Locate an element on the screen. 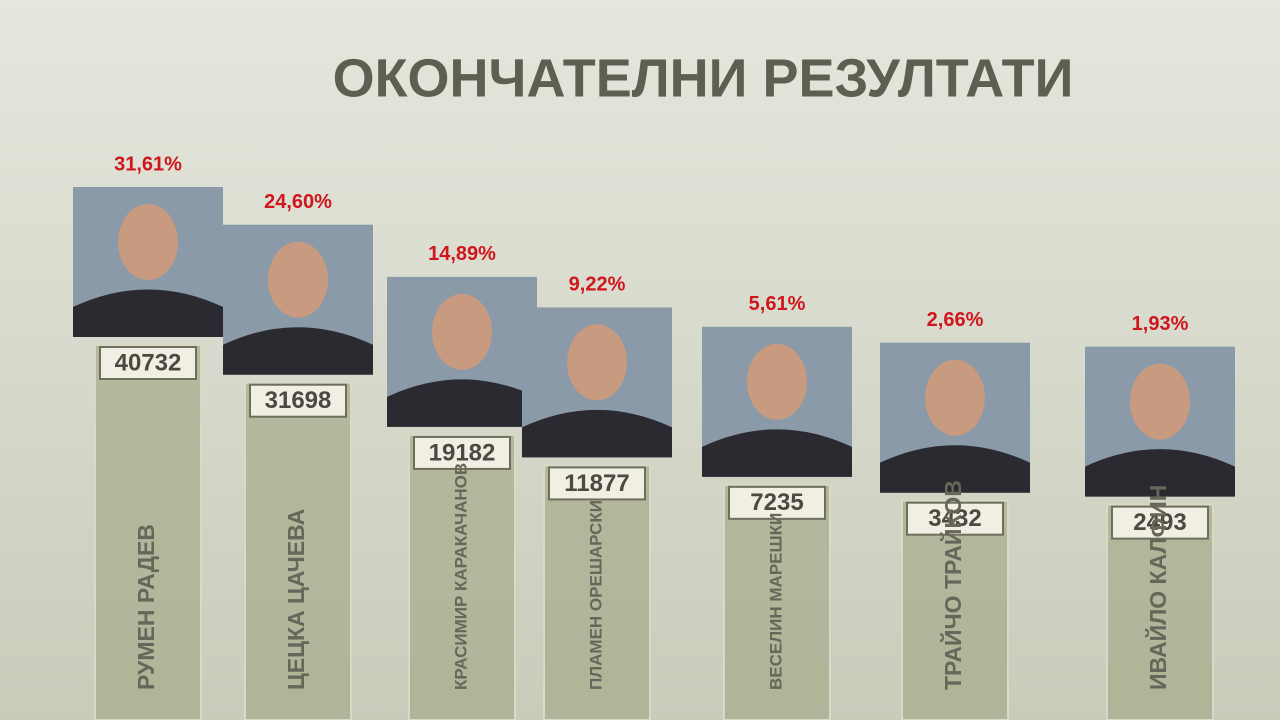 Image resolution: width=1280 pixels, height=725 pixels. share-label: 9,22% is located at coordinates (597, 285).